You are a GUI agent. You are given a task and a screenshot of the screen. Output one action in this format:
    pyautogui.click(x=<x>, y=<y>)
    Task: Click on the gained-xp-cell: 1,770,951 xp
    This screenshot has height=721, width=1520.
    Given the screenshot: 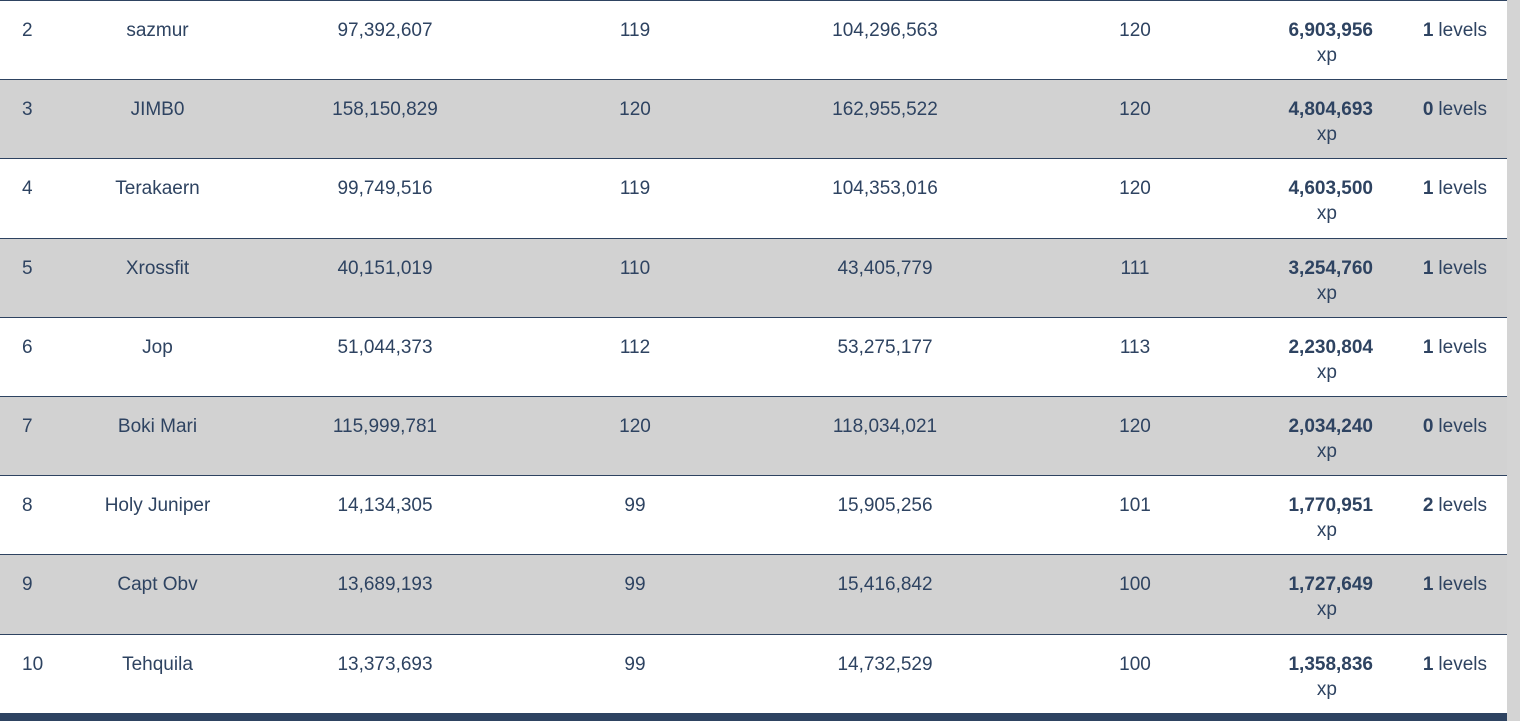 What is the action you would take?
    pyautogui.click(x=1320, y=515)
    